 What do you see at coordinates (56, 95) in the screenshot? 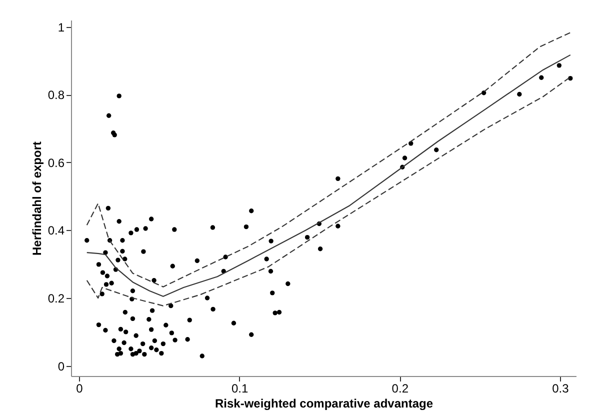
I see `y-tick-label: 0.8` at bounding box center [56, 95].